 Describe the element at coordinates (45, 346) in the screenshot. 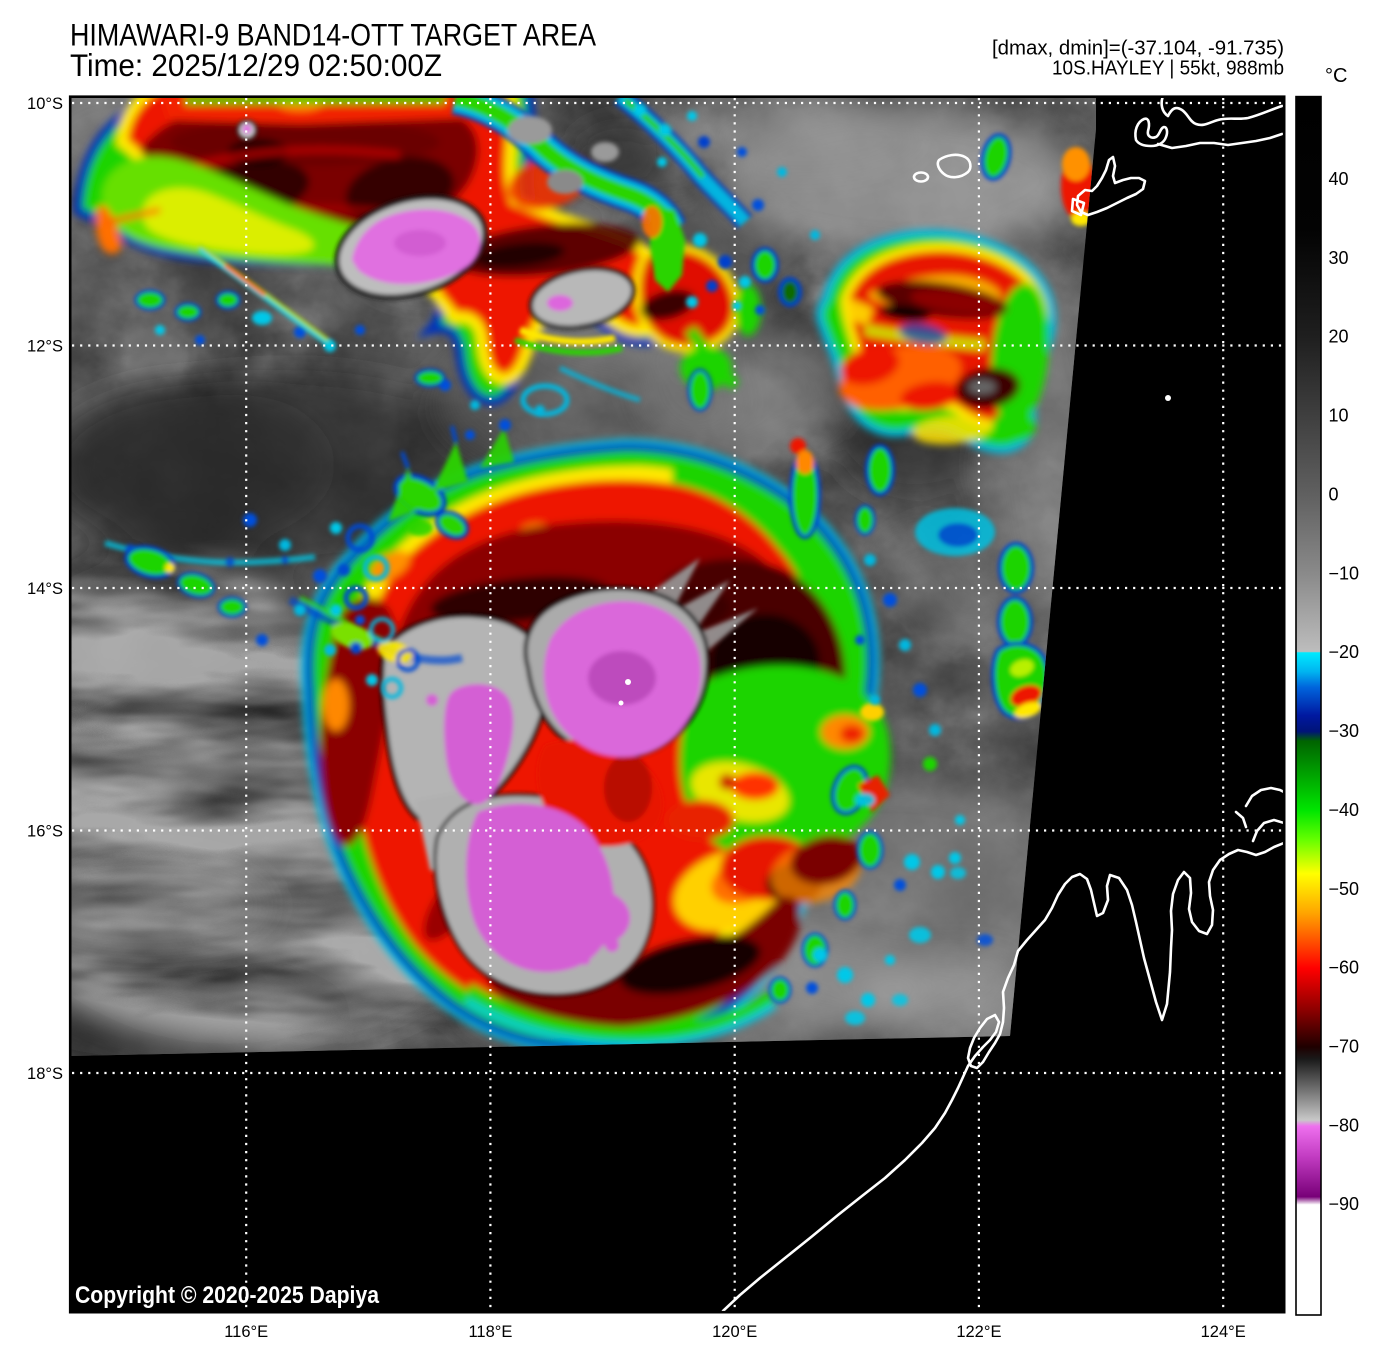

I see `svg-text: 12°S` at that location.